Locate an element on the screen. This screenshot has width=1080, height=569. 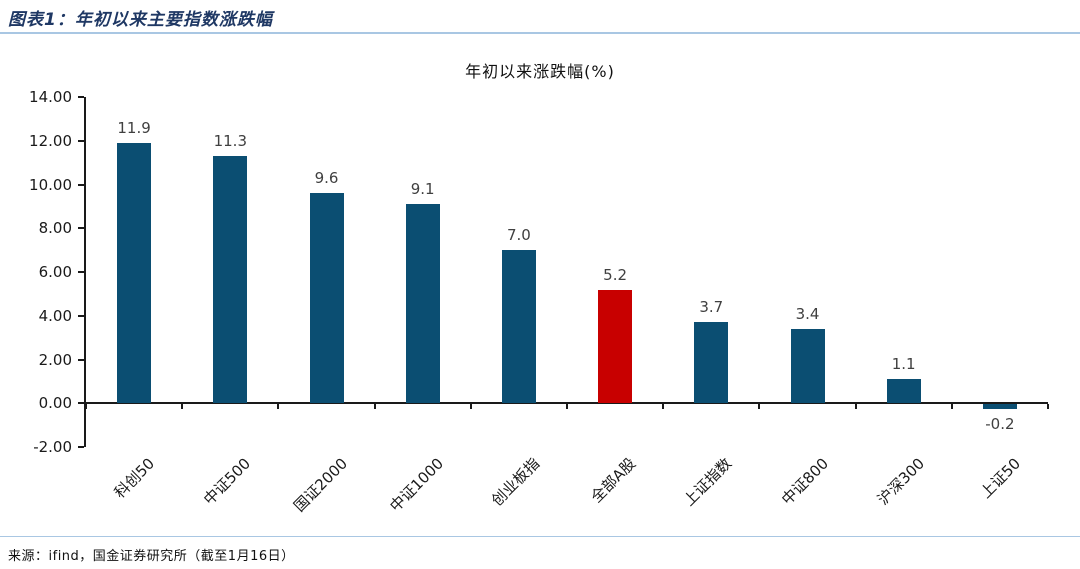
bar-value-label: 3.4 is located at coordinates (807, 313).